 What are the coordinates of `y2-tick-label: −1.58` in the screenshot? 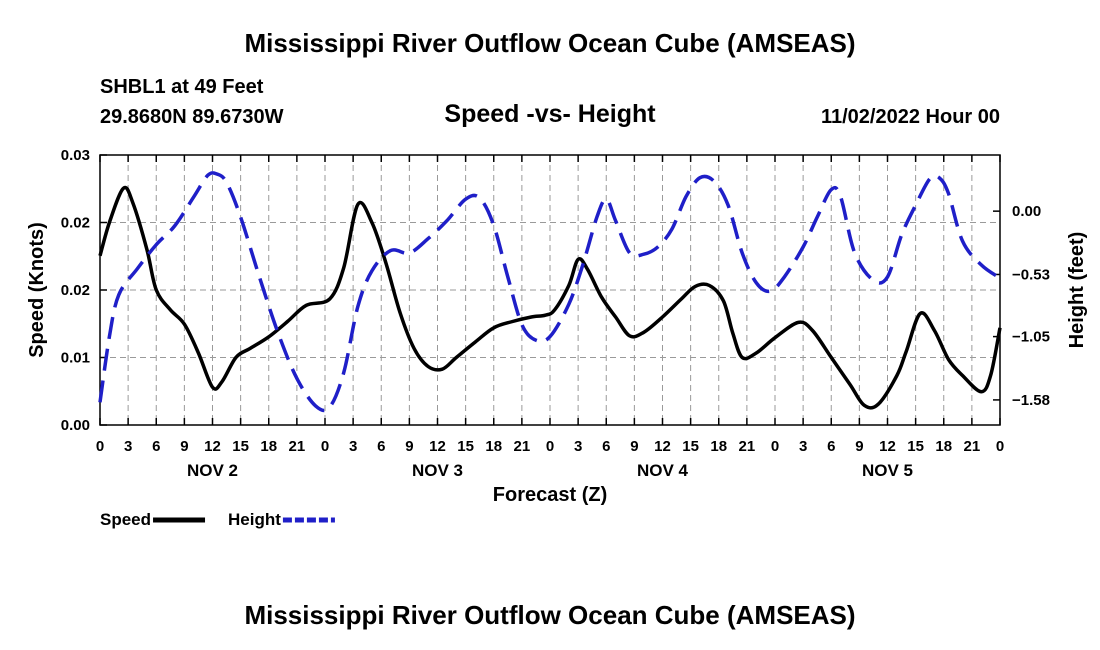 It's located at (1031, 400).